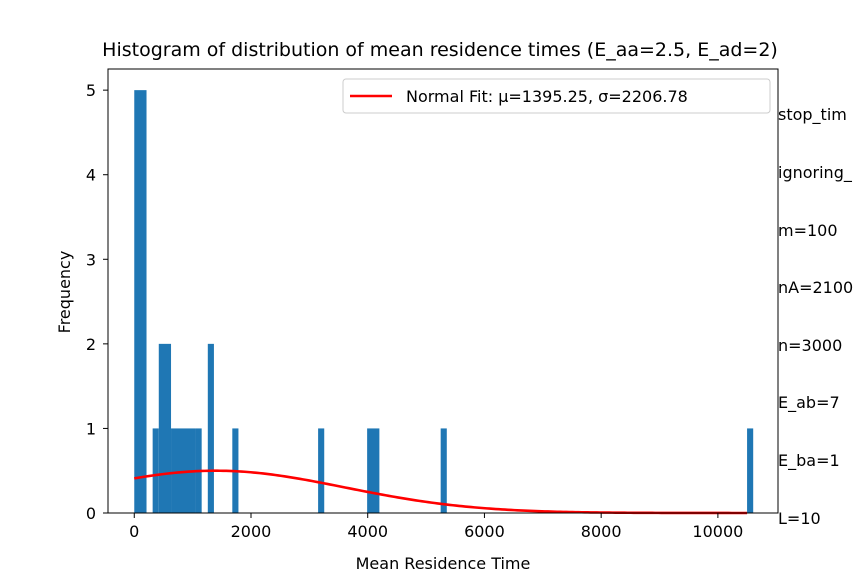  What do you see at coordinates (809, 460) in the screenshot?
I see `note-e-ba: E_ba=1` at bounding box center [809, 460].